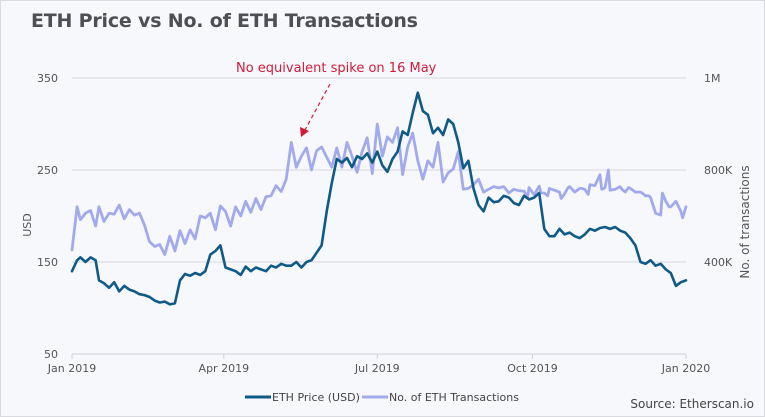 The image size is (765, 417). What do you see at coordinates (532, 368) in the screenshot?
I see `x-tick-label: Oct 2019` at bounding box center [532, 368].